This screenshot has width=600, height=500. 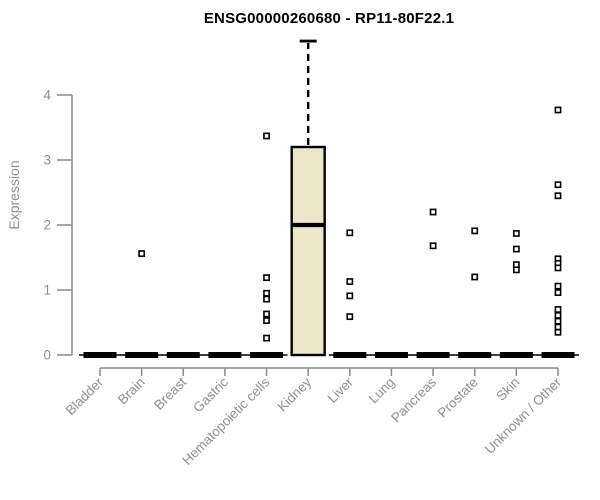 I want to click on x-tick-label-pancreas: Pancreas, so click(x=413, y=399).